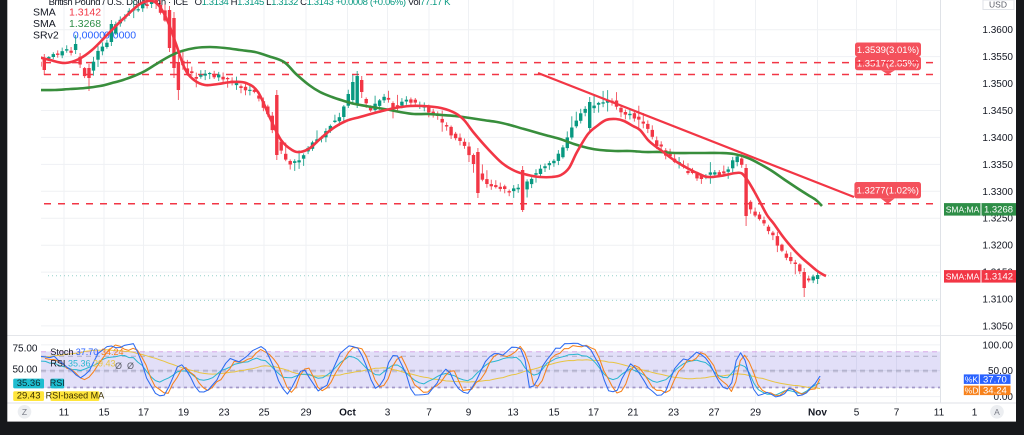  Describe the element at coordinates (997, 412) in the screenshot. I see `svg-text: A` at that location.